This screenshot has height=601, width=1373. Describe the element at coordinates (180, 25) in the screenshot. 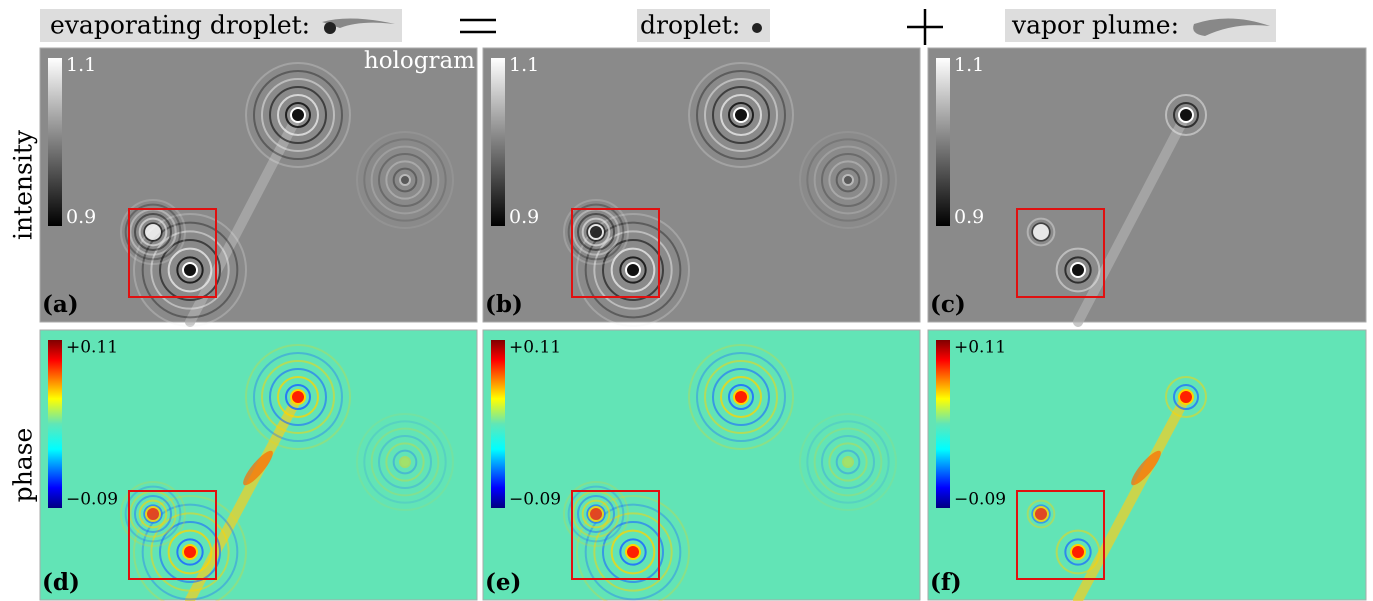

I see `term-label: evaporating droplet:` at that location.